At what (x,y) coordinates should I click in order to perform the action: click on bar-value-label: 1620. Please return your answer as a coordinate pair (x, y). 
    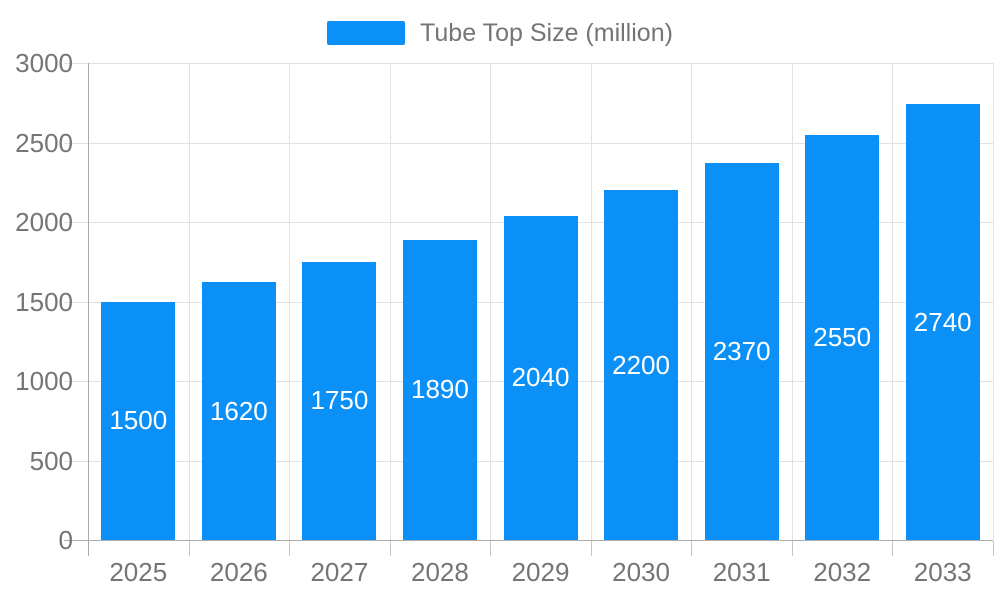
    Looking at the image, I should click on (238, 410).